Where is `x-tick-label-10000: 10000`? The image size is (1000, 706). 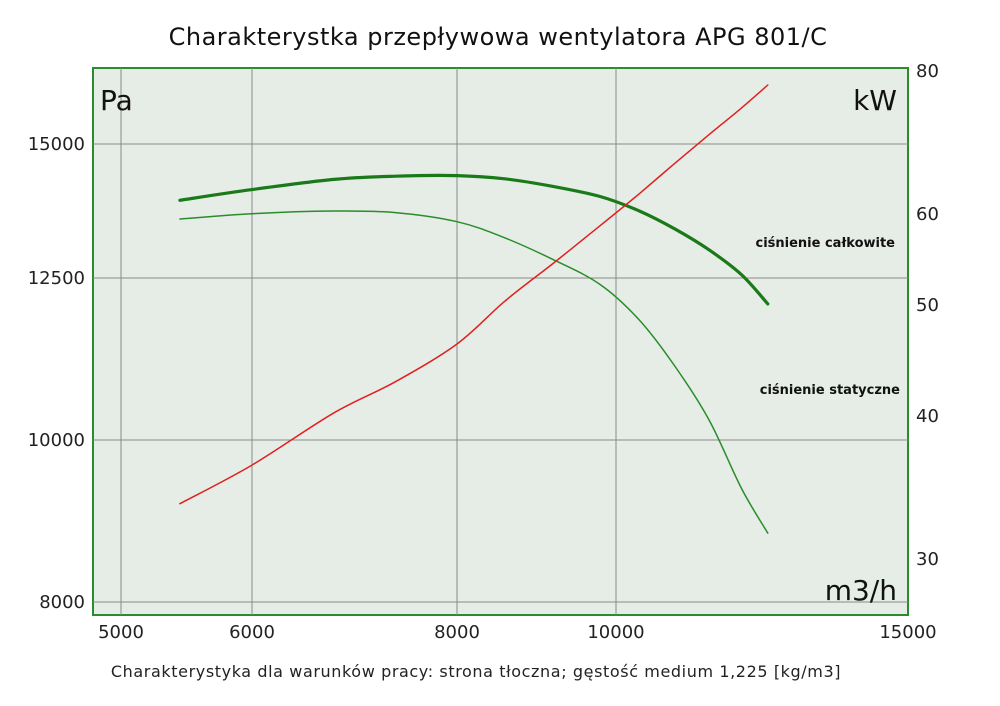 x-tick-label-10000: 10000 is located at coordinates (615, 632).